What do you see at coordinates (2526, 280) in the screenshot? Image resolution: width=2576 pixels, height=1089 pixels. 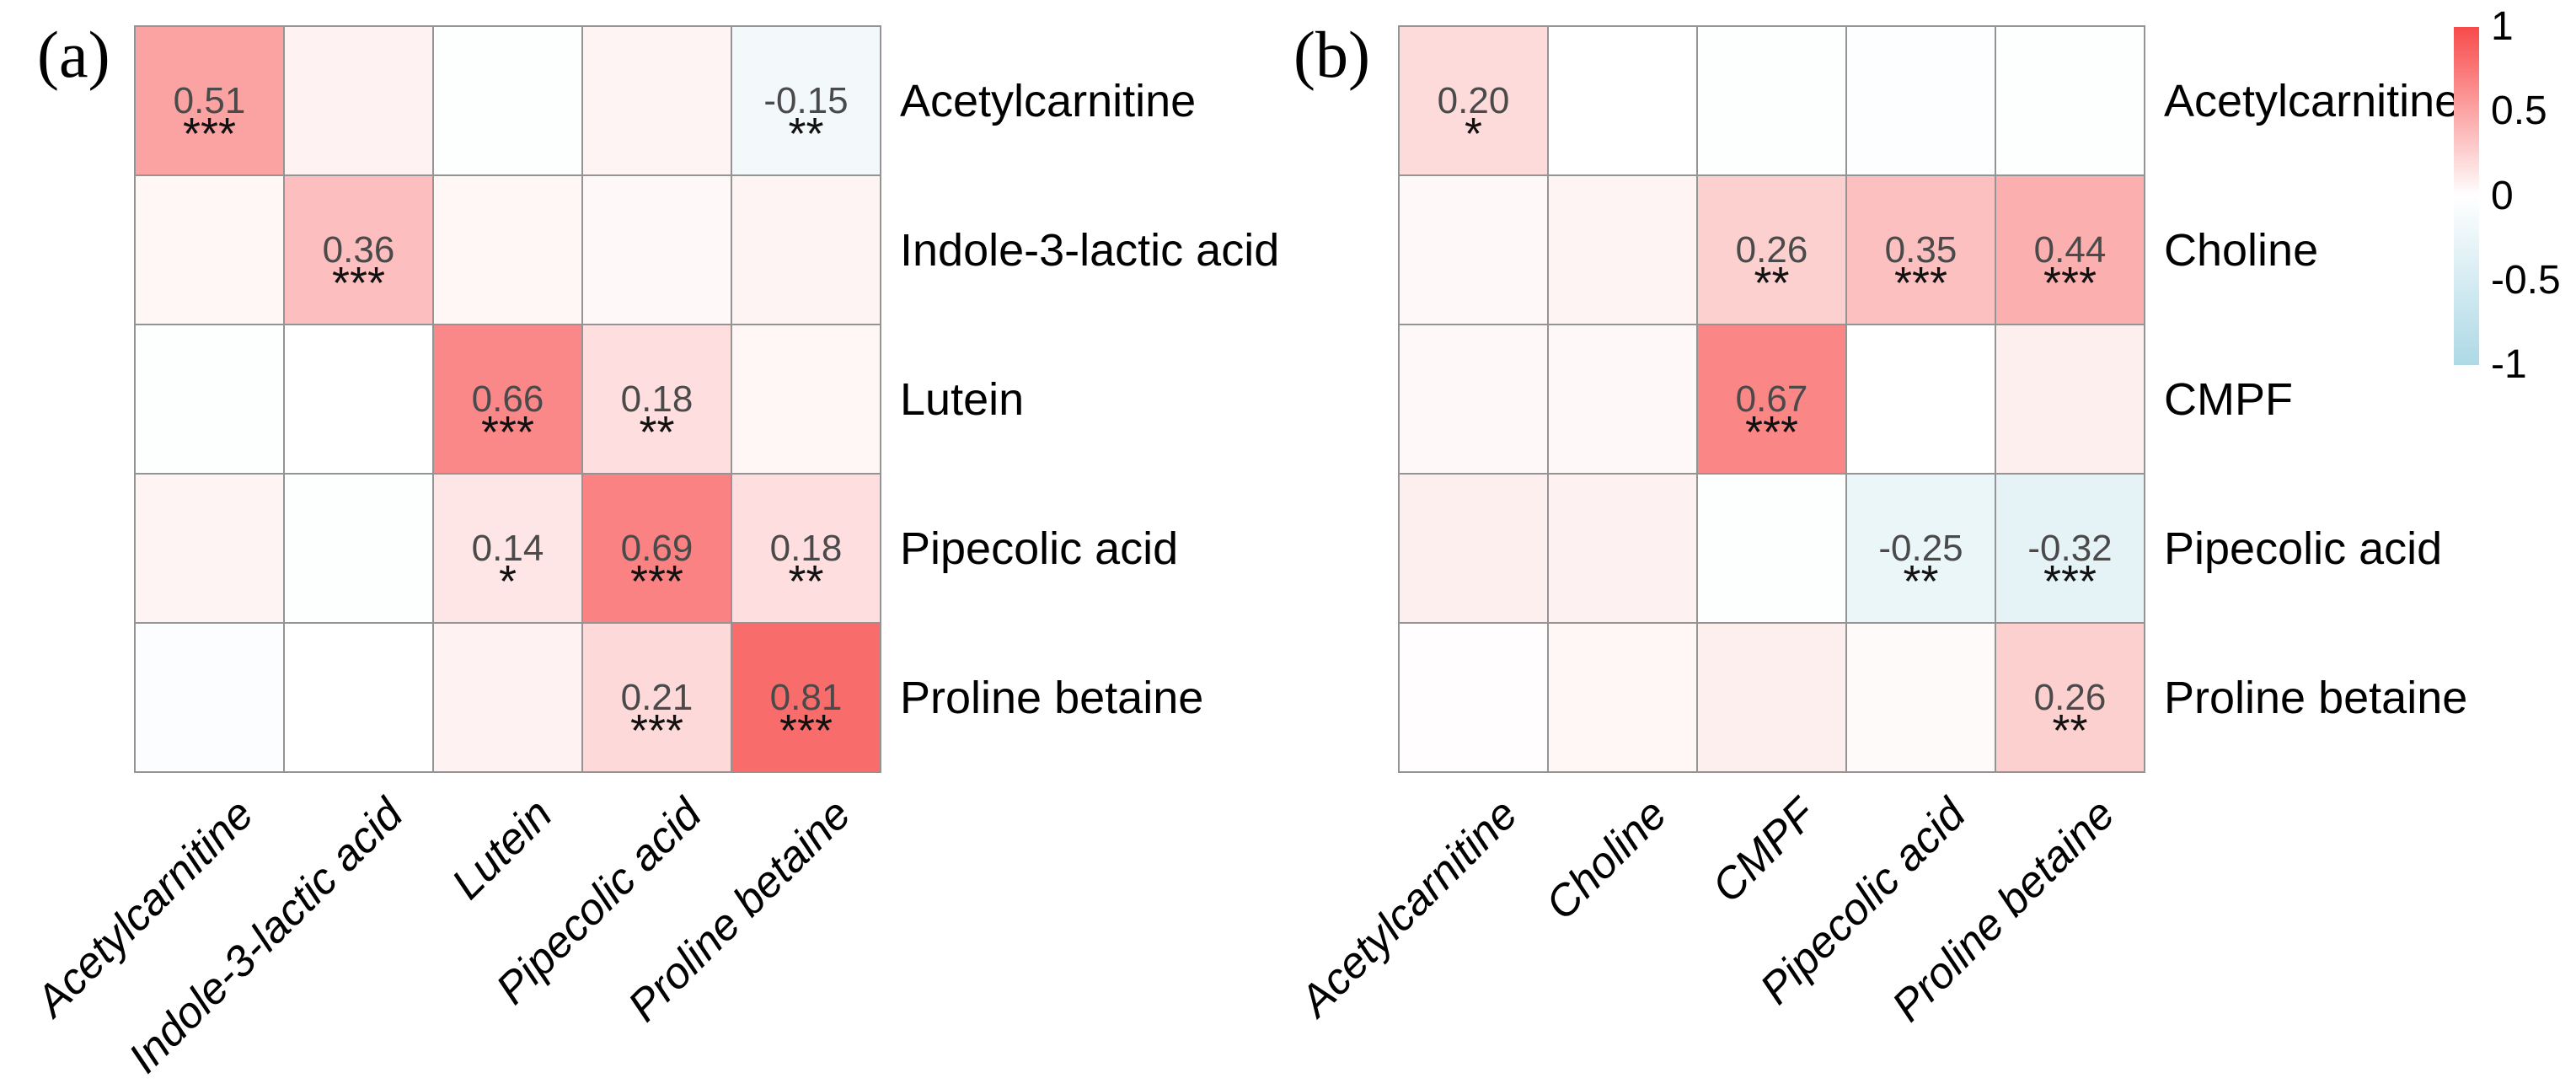 I see `colorbar-tick: -0.5` at bounding box center [2526, 280].